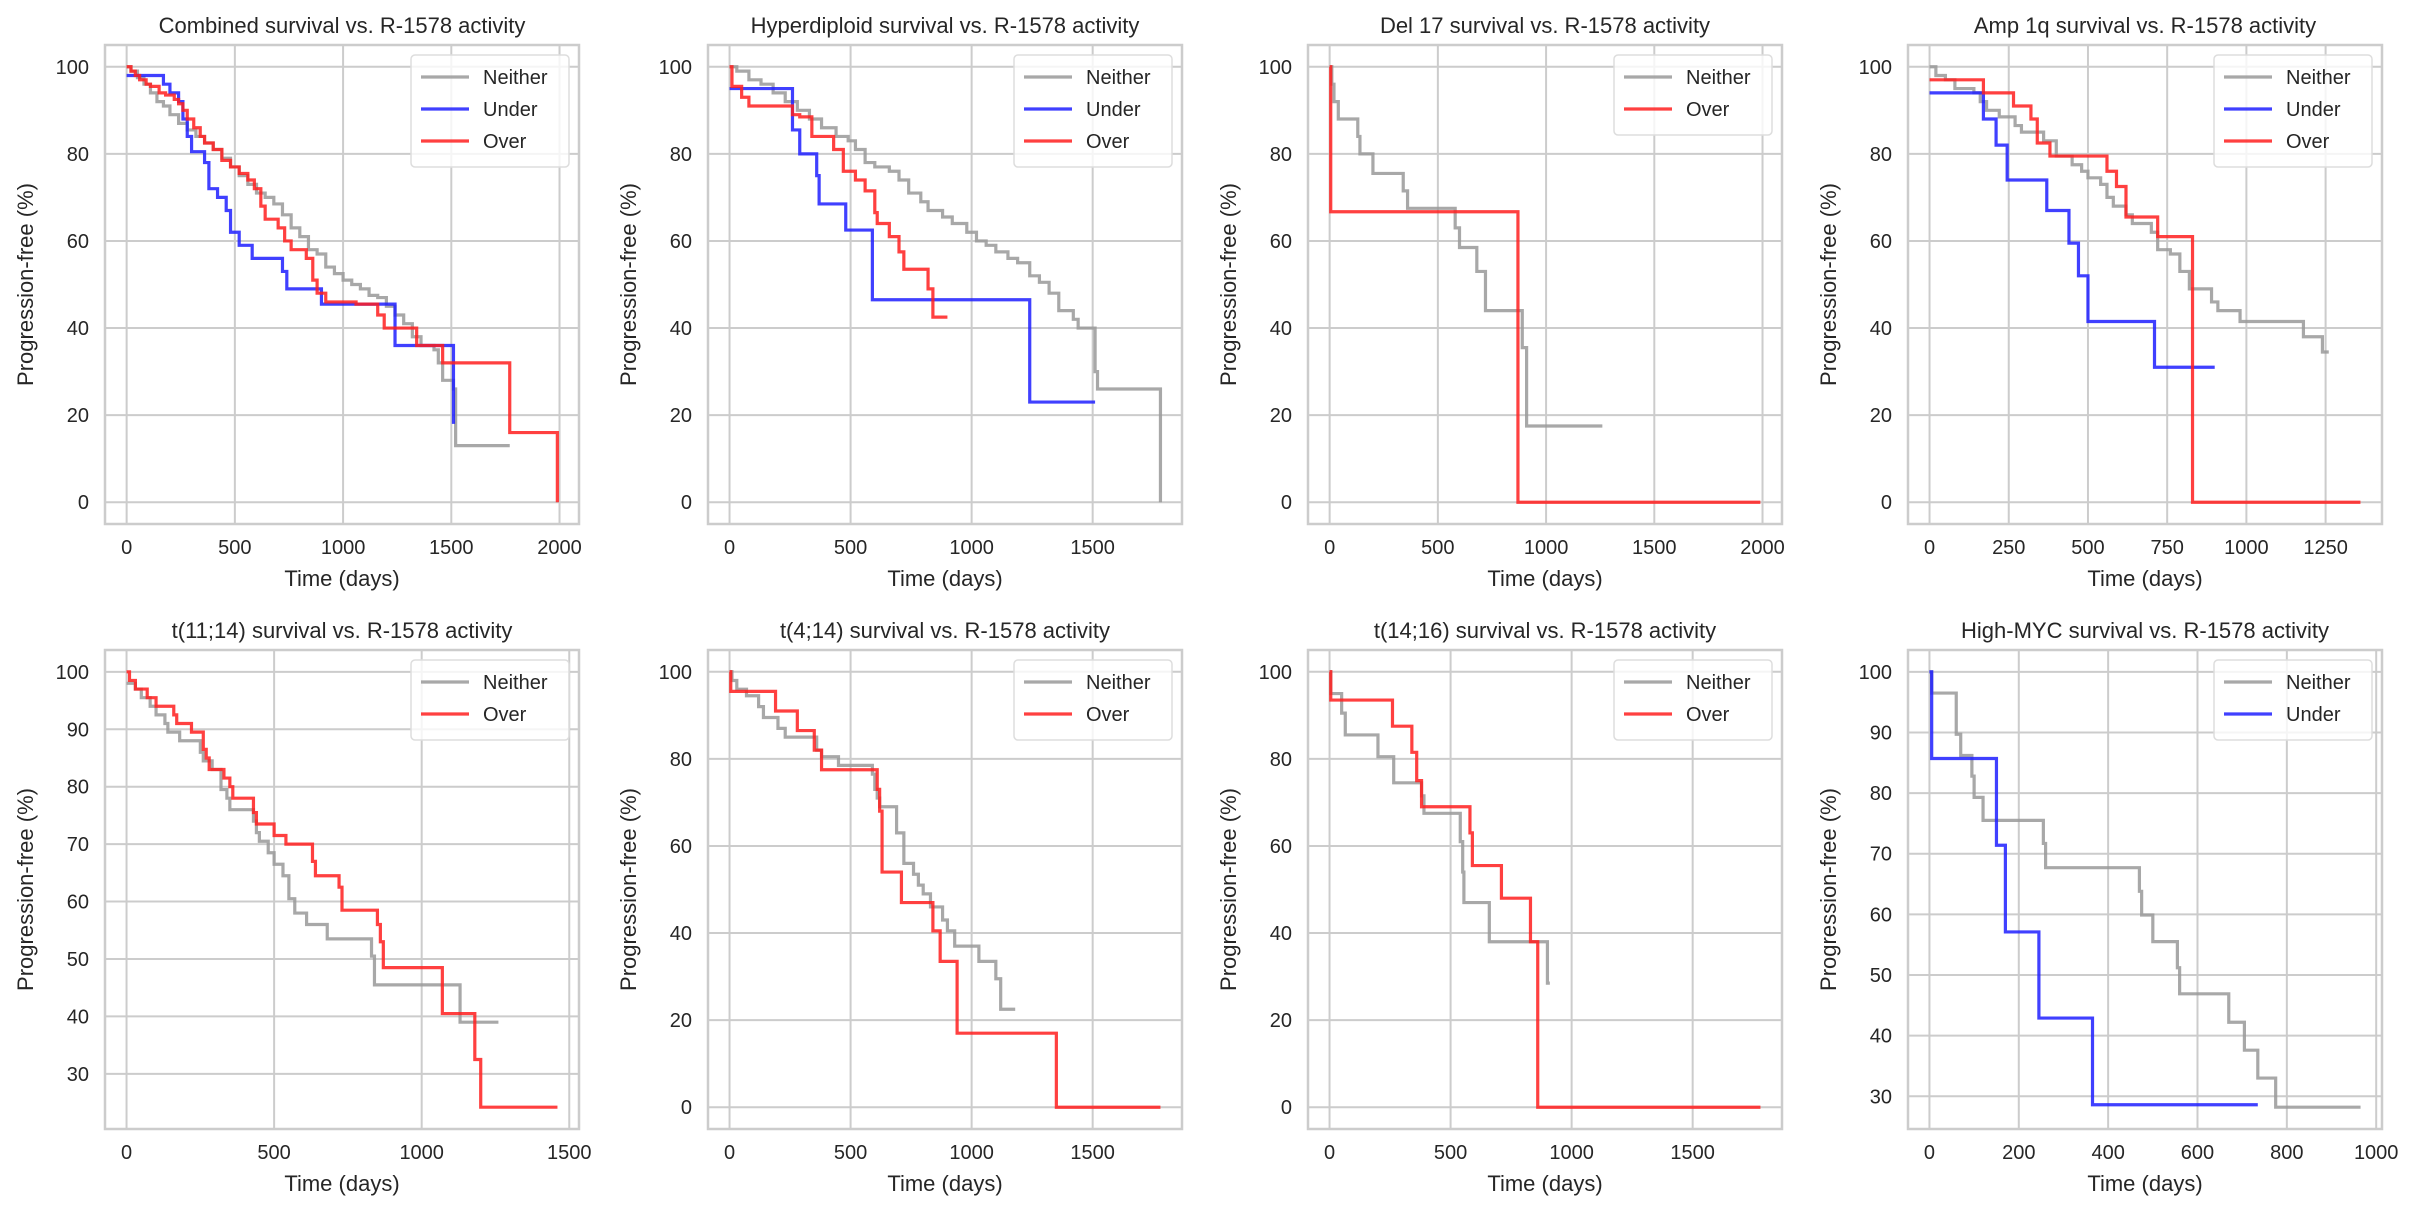 The image size is (2418, 1218). What do you see at coordinates (2197, 1153) in the screenshot?
I see `x-tick-label: 600` at bounding box center [2197, 1153].